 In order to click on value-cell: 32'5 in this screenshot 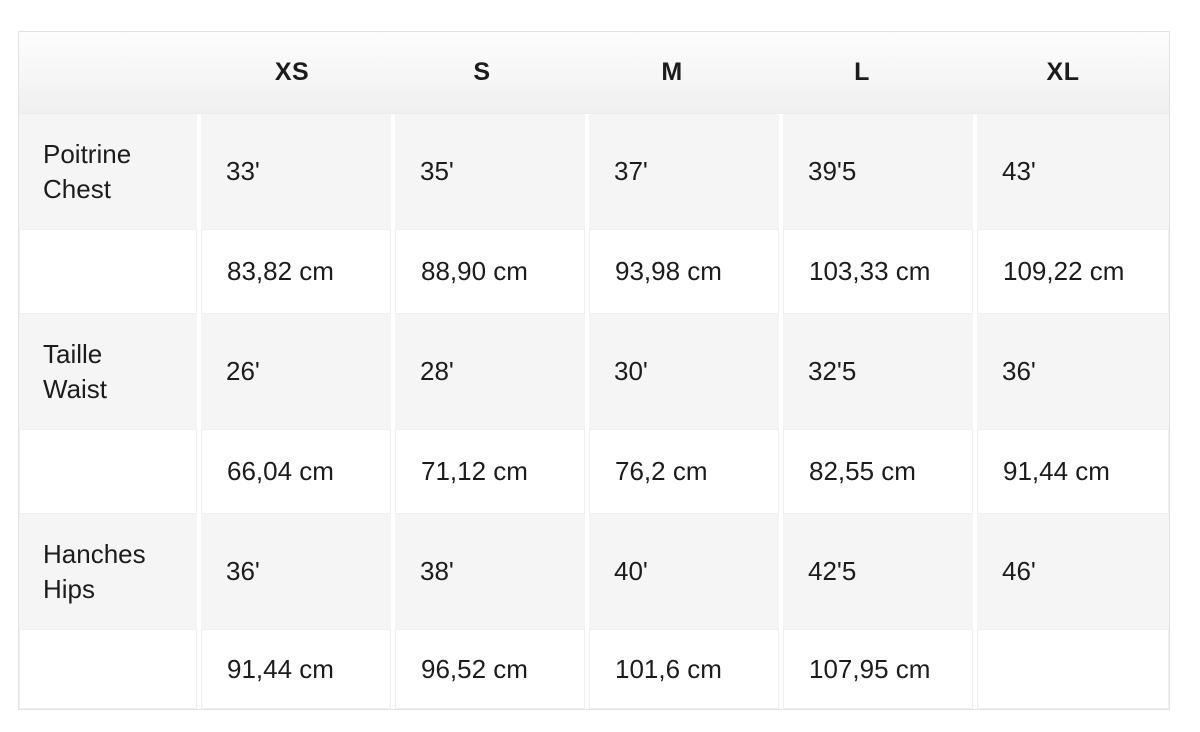, I will do `click(878, 371)`.